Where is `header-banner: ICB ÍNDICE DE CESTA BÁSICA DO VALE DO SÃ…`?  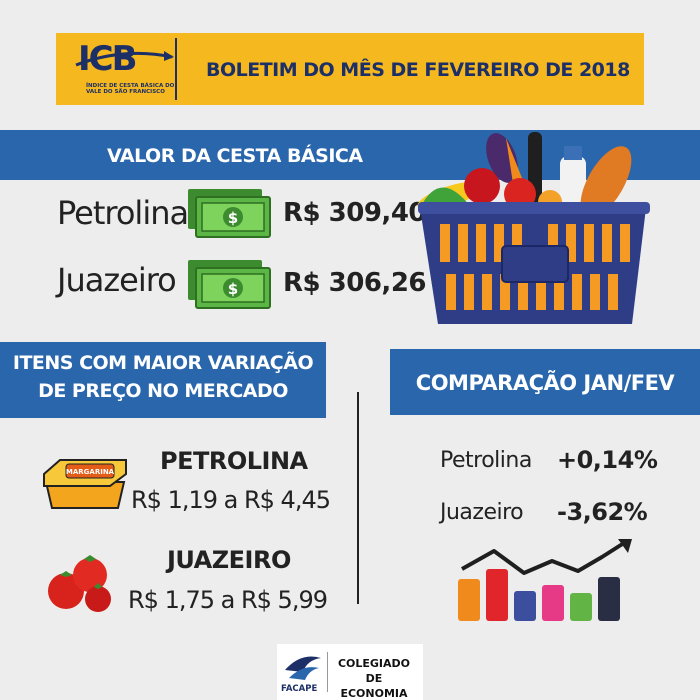 header-banner: ICB ÍNDICE DE CESTA BÁSICA DO VALE DO SÃ… is located at coordinates (350, 69).